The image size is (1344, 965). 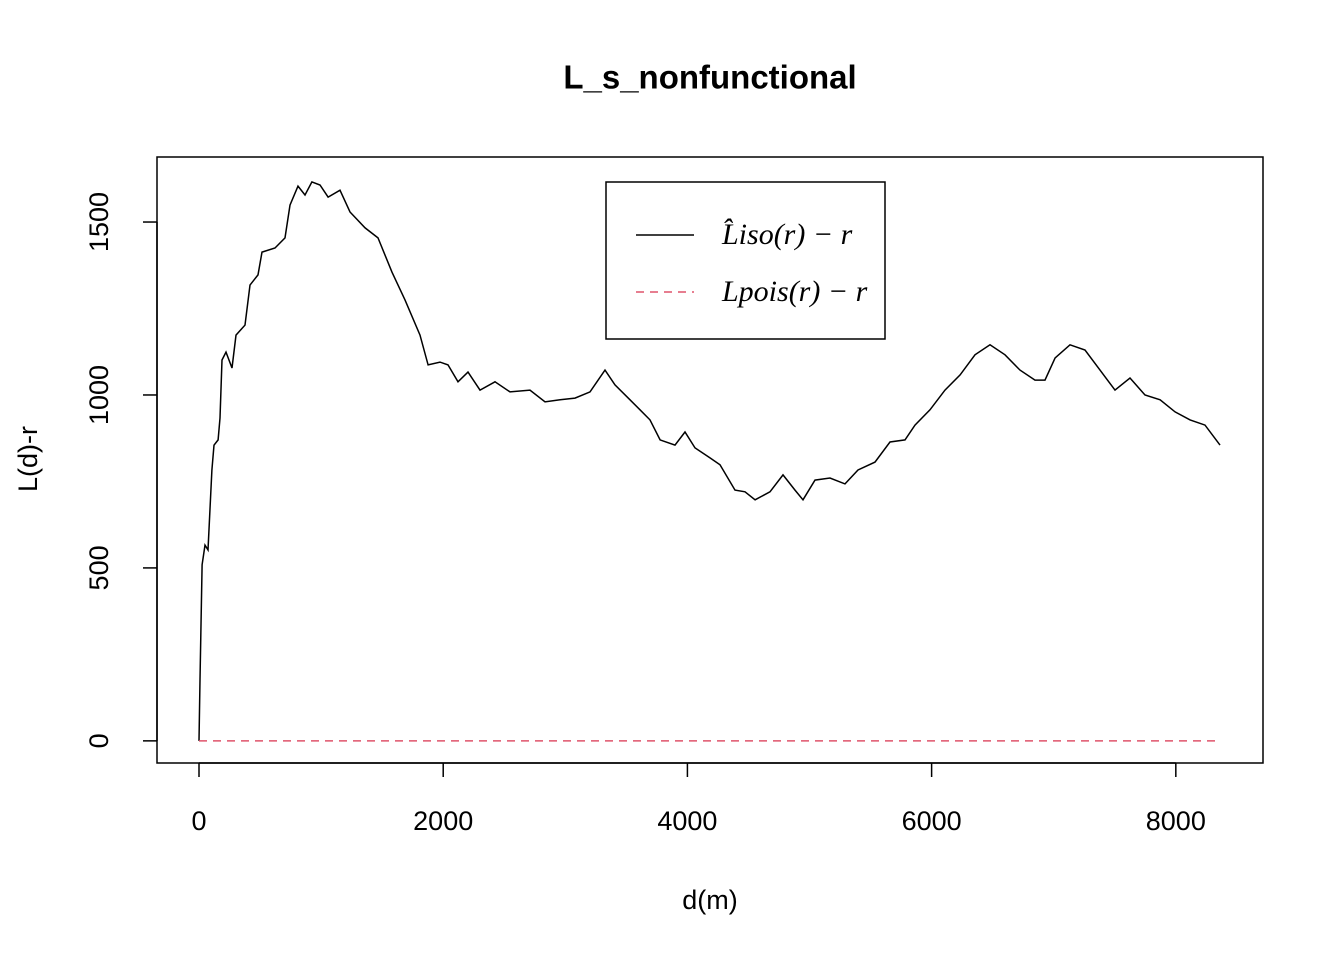 I want to click on y-tick-label: 1000, so click(x=99, y=395).